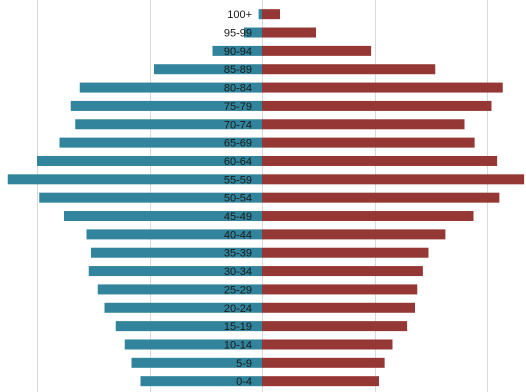 This screenshot has width=526, height=392. I want to click on category-label: 60-64, so click(238, 162).